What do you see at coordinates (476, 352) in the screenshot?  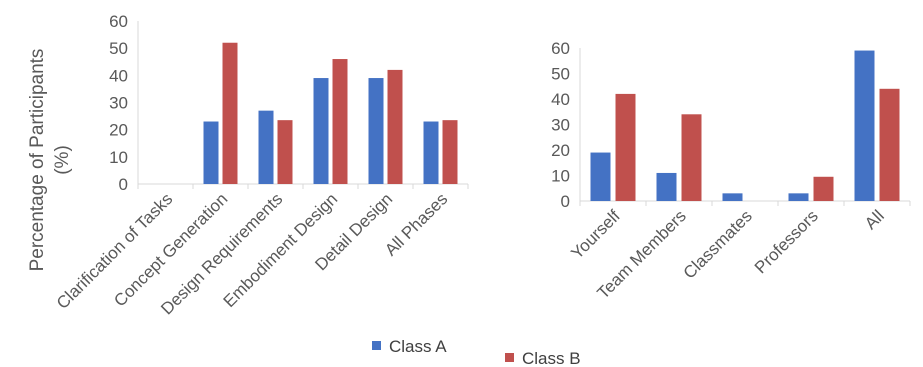 I see `legend: Class A Class B` at bounding box center [476, 352].